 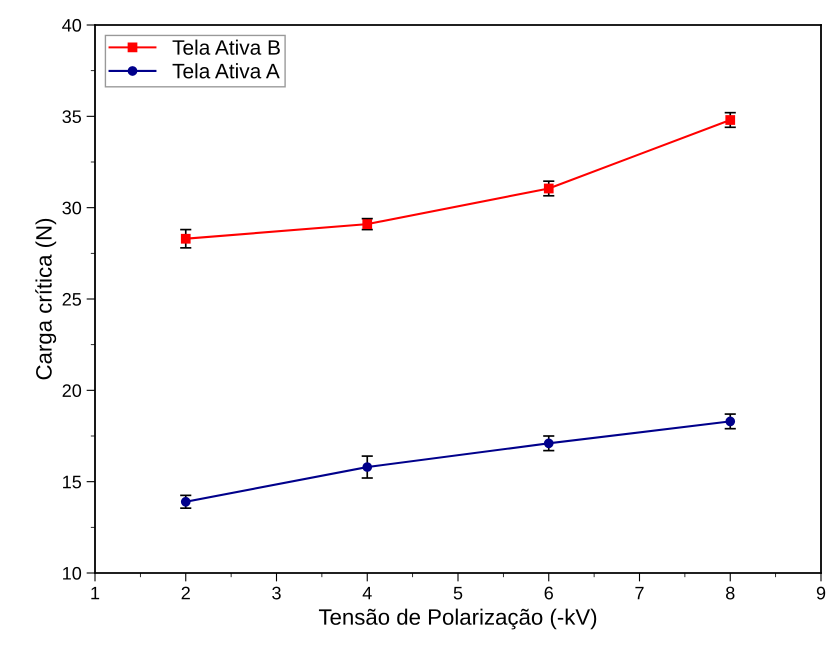 I want to click on x-tick-label: 2, so click(x=186, y=593).